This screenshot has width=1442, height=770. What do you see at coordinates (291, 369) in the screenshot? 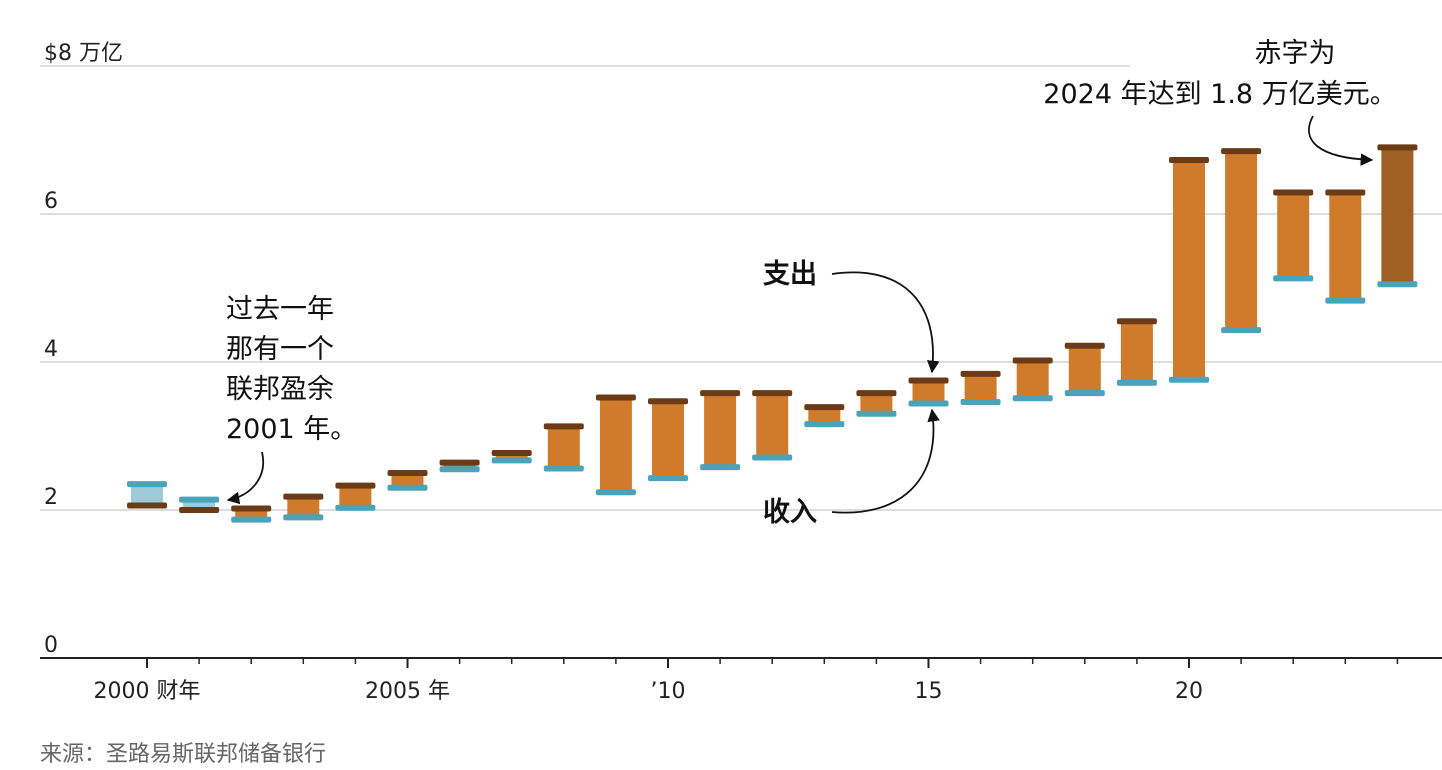
I see `annotation-surplus: 过去一年那有一个联邦盈余 2001 年。` at bounding box center [291, 369].